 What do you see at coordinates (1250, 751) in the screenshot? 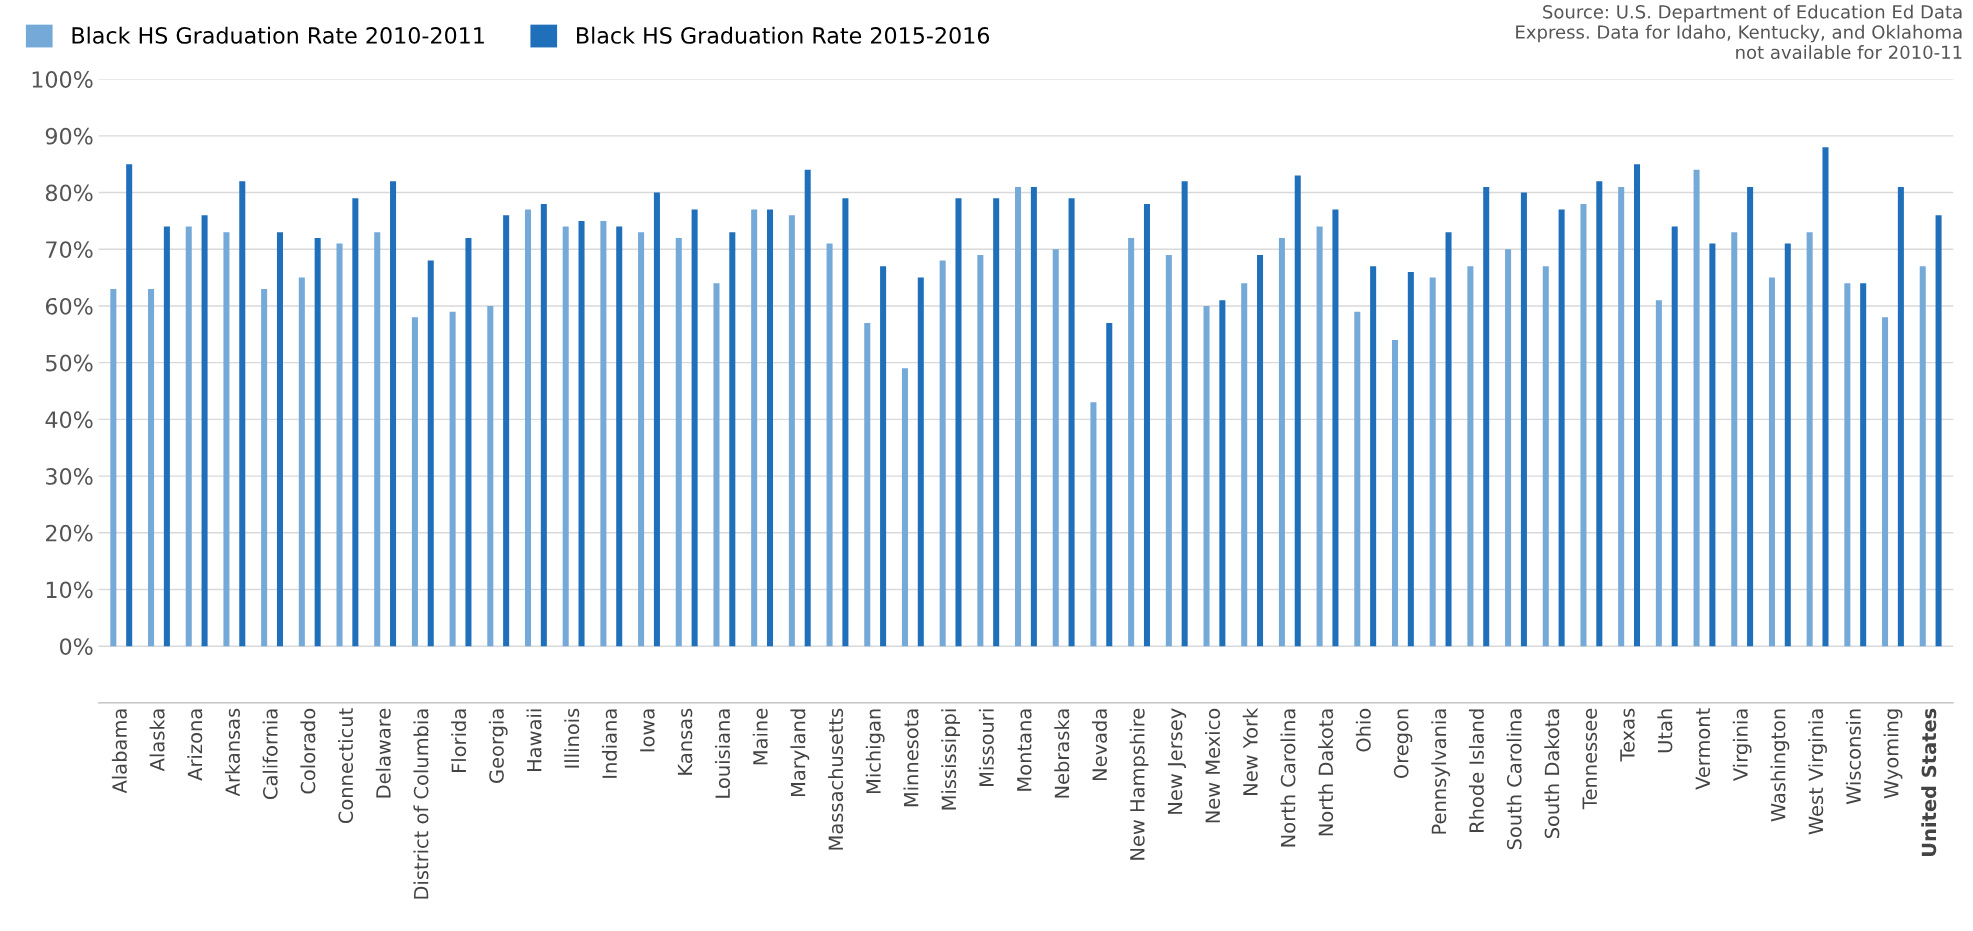
I see `x-tick-label: New York` at bounding box center [1250, 751].